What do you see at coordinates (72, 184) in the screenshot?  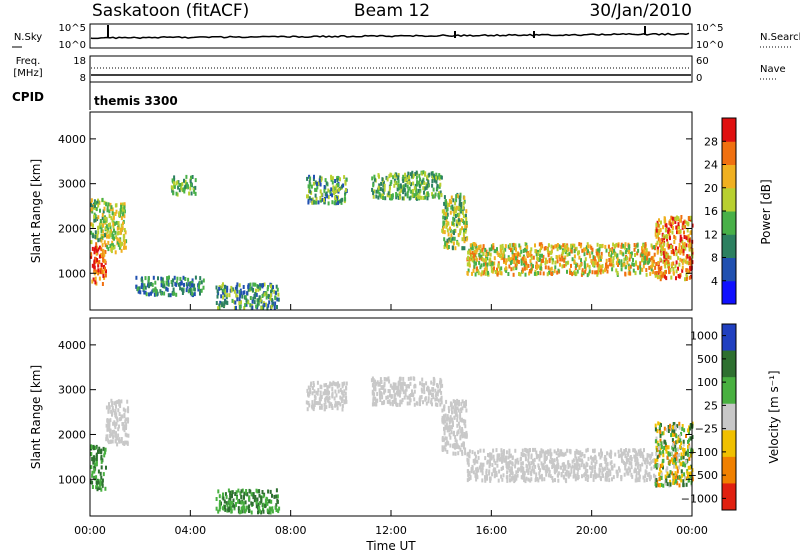 I see `y-tick-label-0-2: 3000` at bounding box center [72, 184].